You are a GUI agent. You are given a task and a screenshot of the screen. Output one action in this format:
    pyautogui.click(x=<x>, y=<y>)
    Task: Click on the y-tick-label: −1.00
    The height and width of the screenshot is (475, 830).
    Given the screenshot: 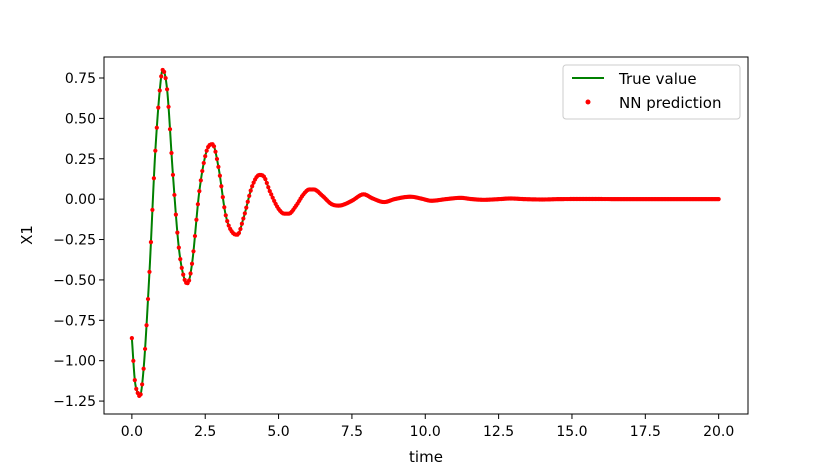 What is the action you would take?
    pyautogui.click(x=74, y=362)
    